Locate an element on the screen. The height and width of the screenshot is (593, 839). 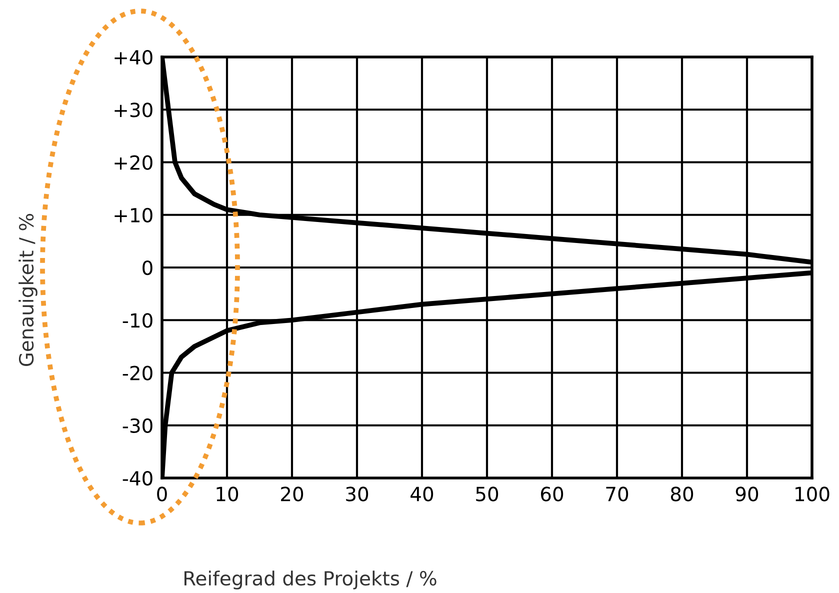
x-tick-label: 30 is located at coordinates (357, 494).